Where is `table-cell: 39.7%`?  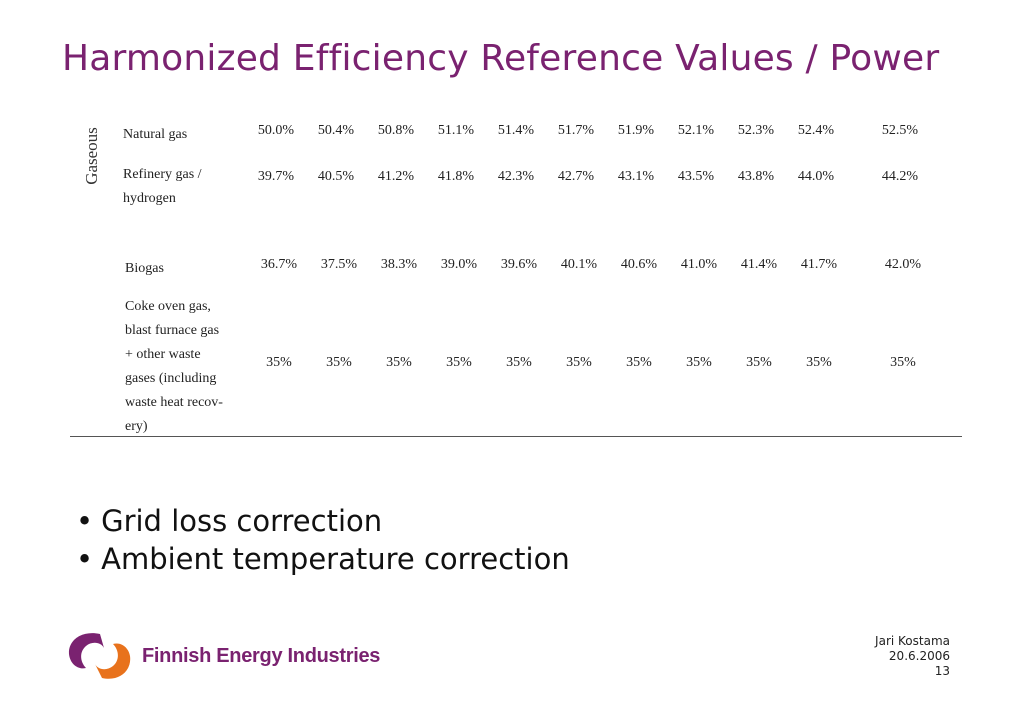
table-cell: 39.7% is located at coordinates (276, 176).